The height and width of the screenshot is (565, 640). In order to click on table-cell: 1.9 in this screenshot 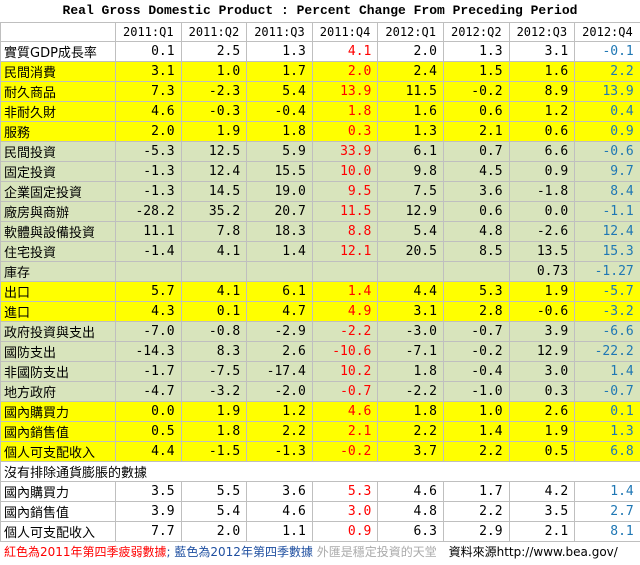, I will do `click(542, 292)`.